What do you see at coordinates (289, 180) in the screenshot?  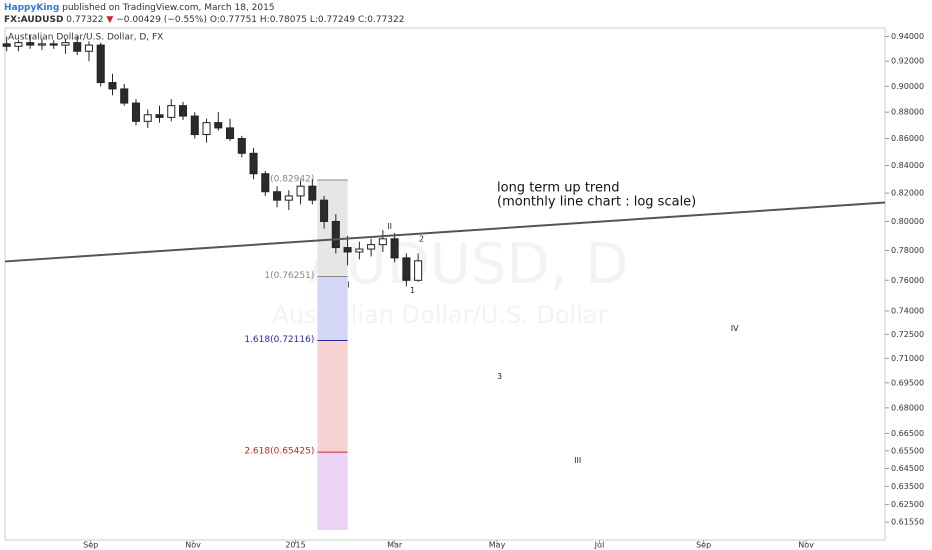 I see `fib-label: 1(0.82942)` at bounding box center [289, 180].